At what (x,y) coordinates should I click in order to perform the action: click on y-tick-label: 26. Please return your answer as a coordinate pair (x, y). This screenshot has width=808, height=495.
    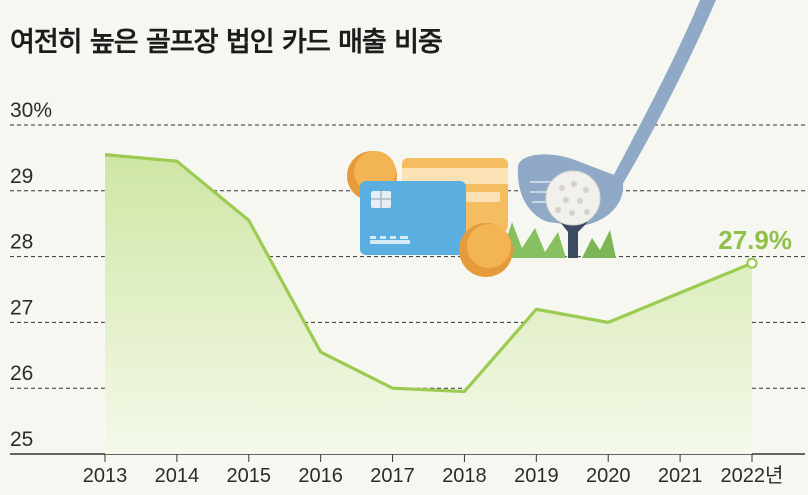
    Looking at the image, I should click on (21, 373).